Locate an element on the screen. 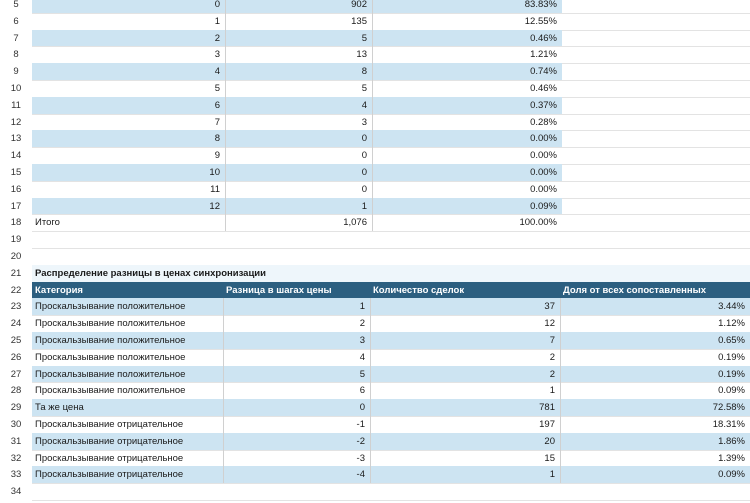 This screenshot has height=503, width=750. table1-cell: 0.28% is located at coordinates (543, 122).